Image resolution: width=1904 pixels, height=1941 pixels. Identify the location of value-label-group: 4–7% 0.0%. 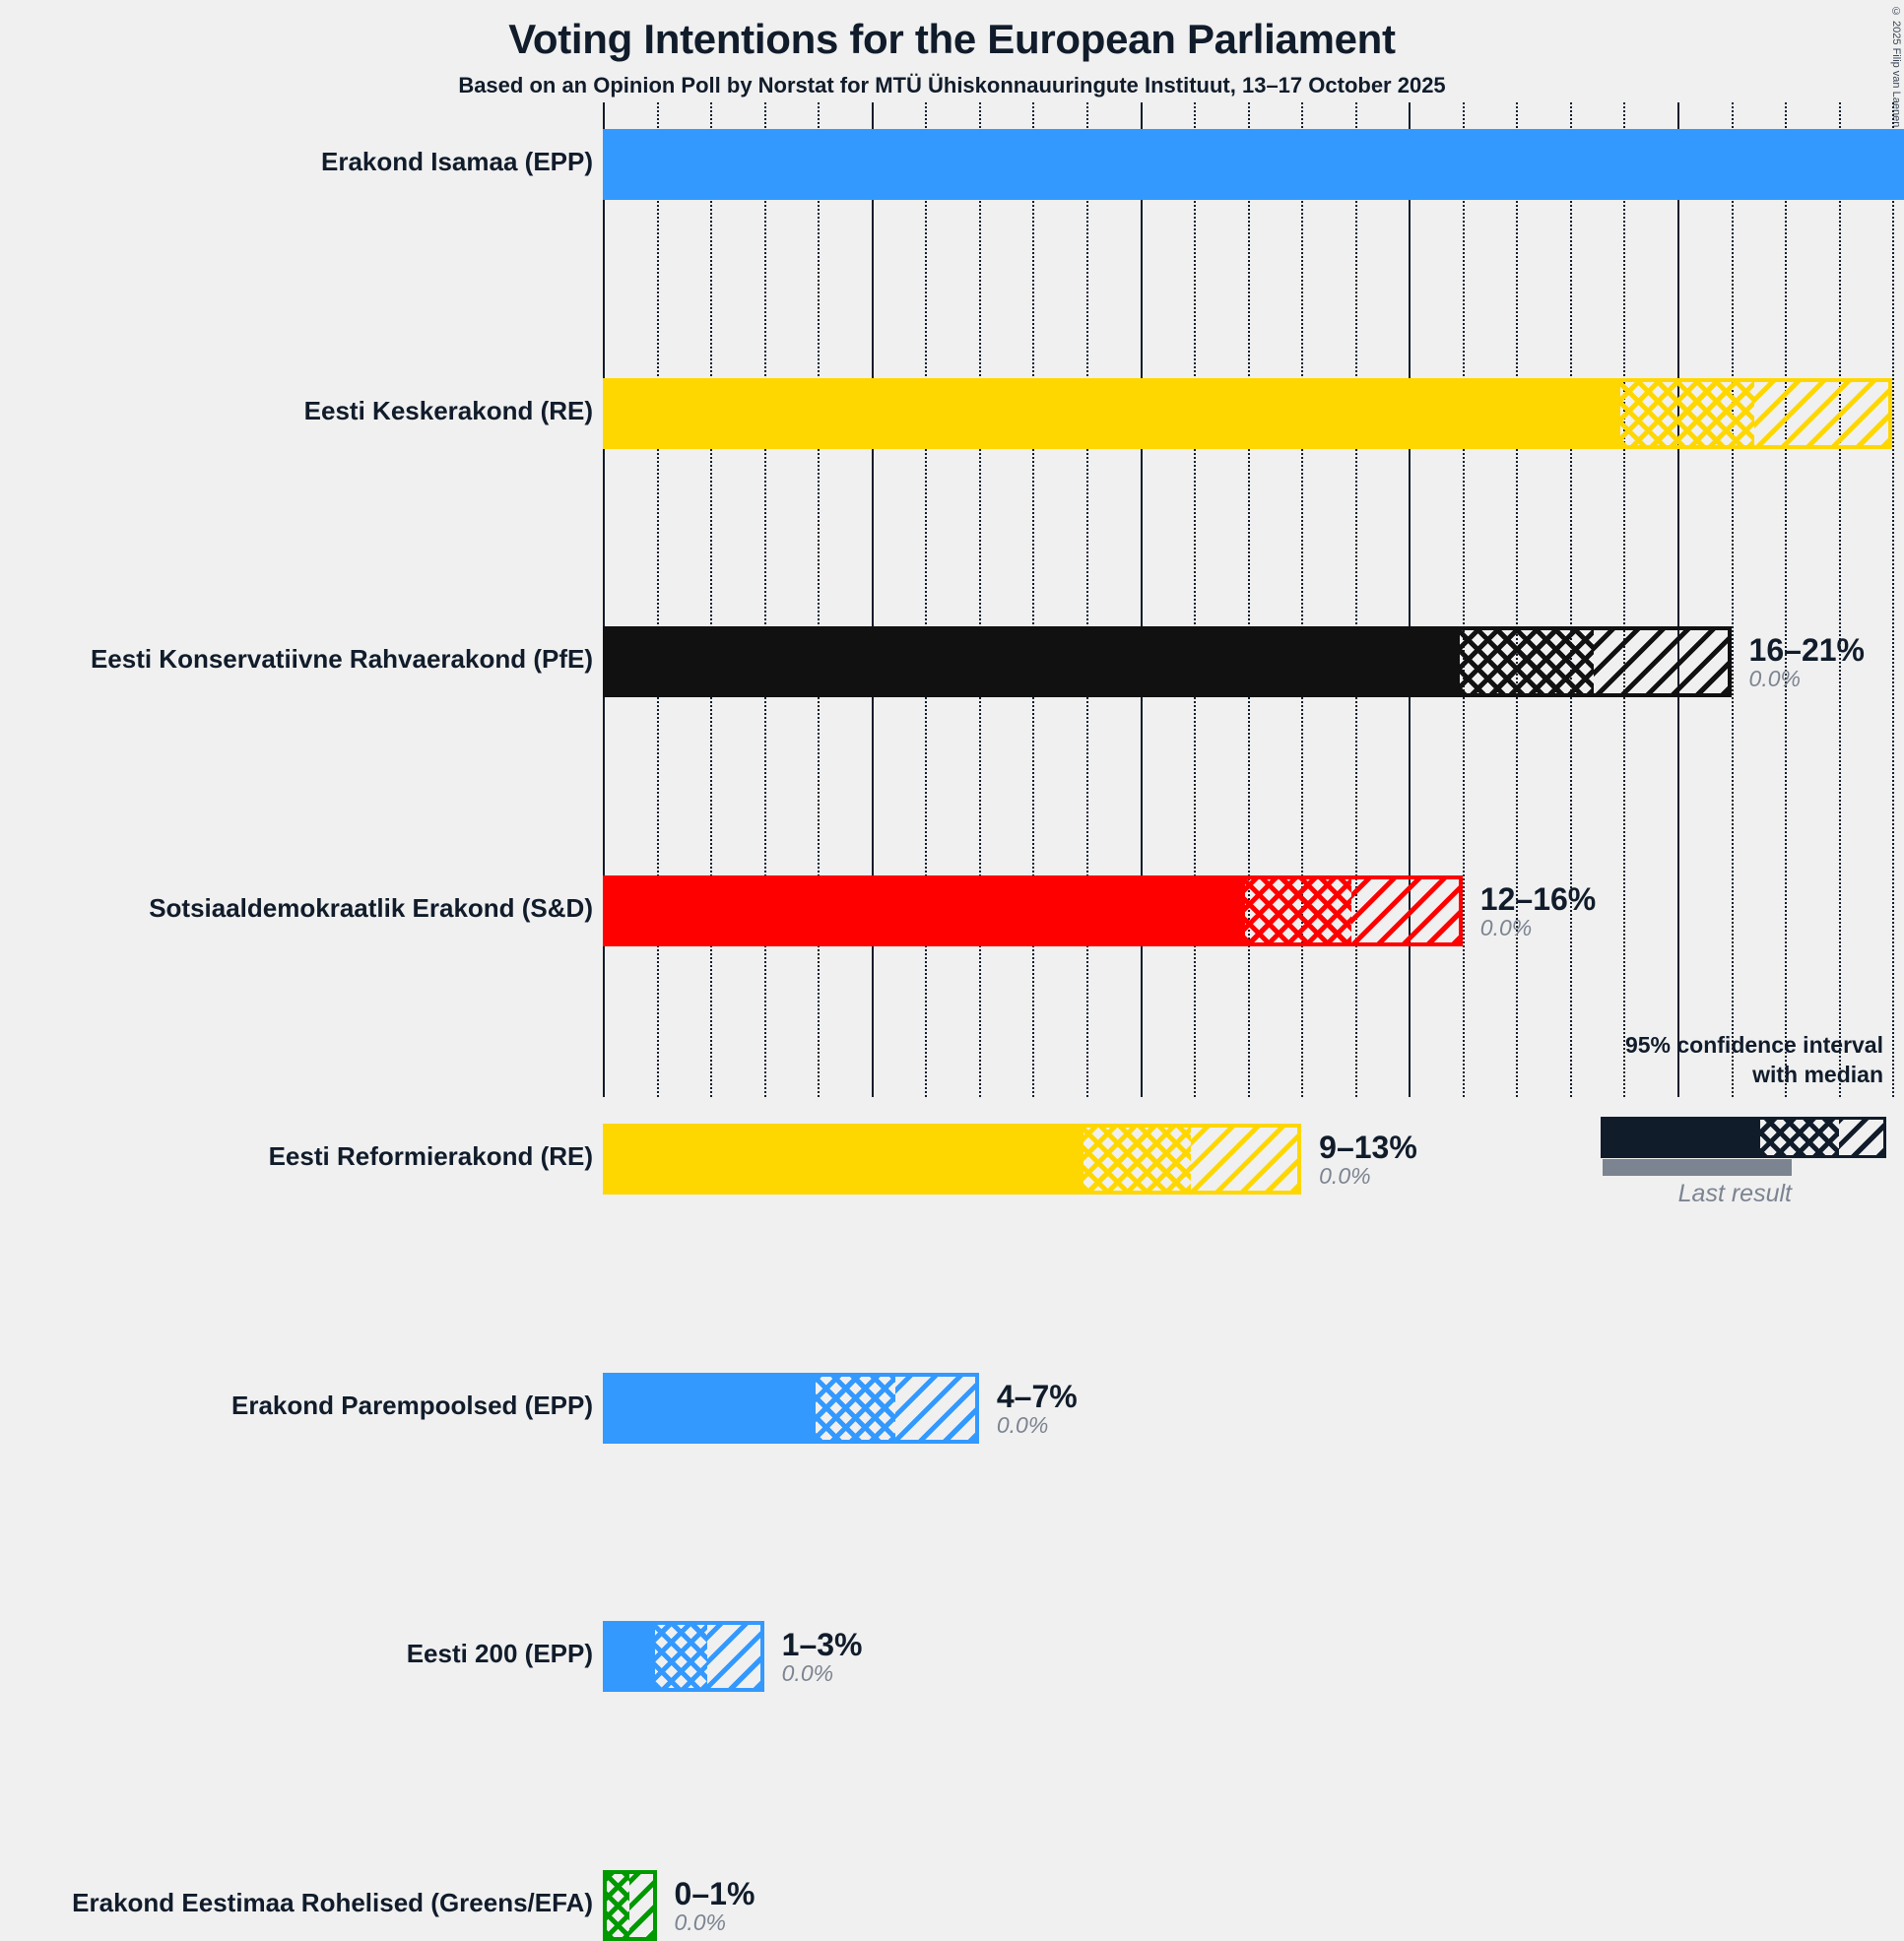
(1037, 1409).